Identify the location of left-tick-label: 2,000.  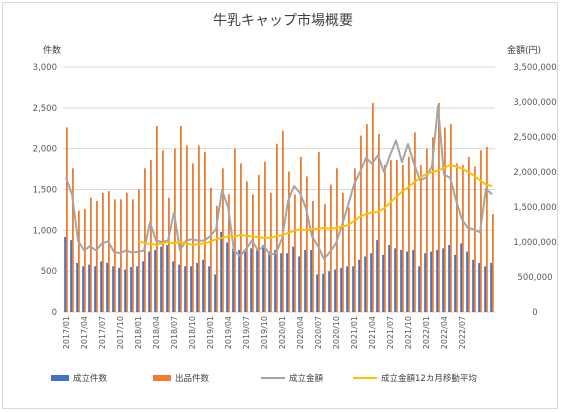
(45, 150).